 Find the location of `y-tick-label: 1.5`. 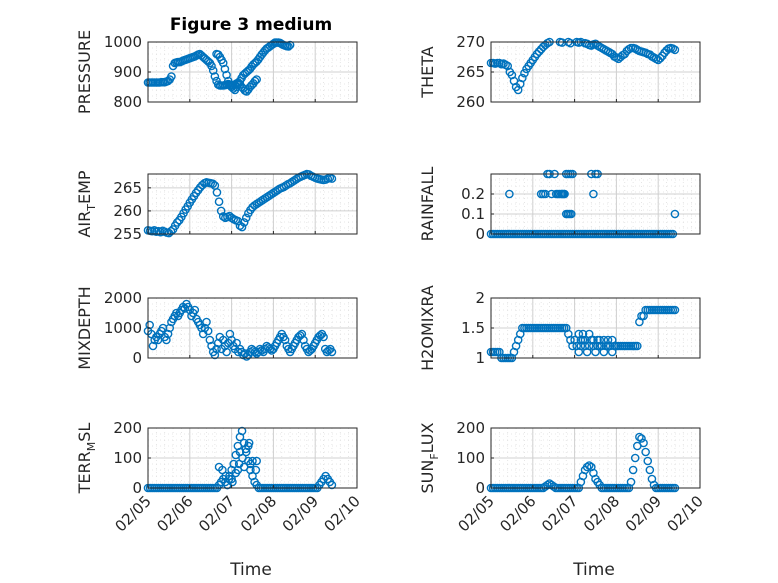

y-tick-label: 1.5 is located at coordinates (473, 328).